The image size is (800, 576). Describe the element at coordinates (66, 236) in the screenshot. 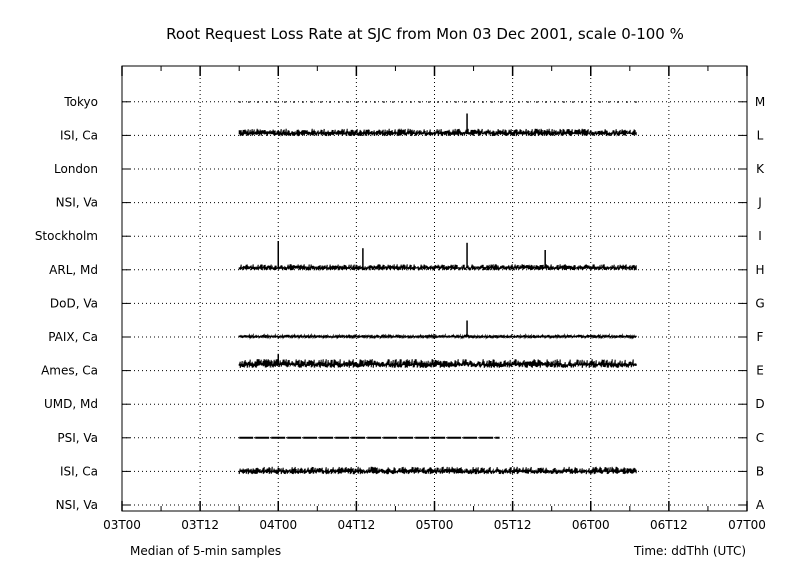

I see `row-label-left: Stockholm` at that location.